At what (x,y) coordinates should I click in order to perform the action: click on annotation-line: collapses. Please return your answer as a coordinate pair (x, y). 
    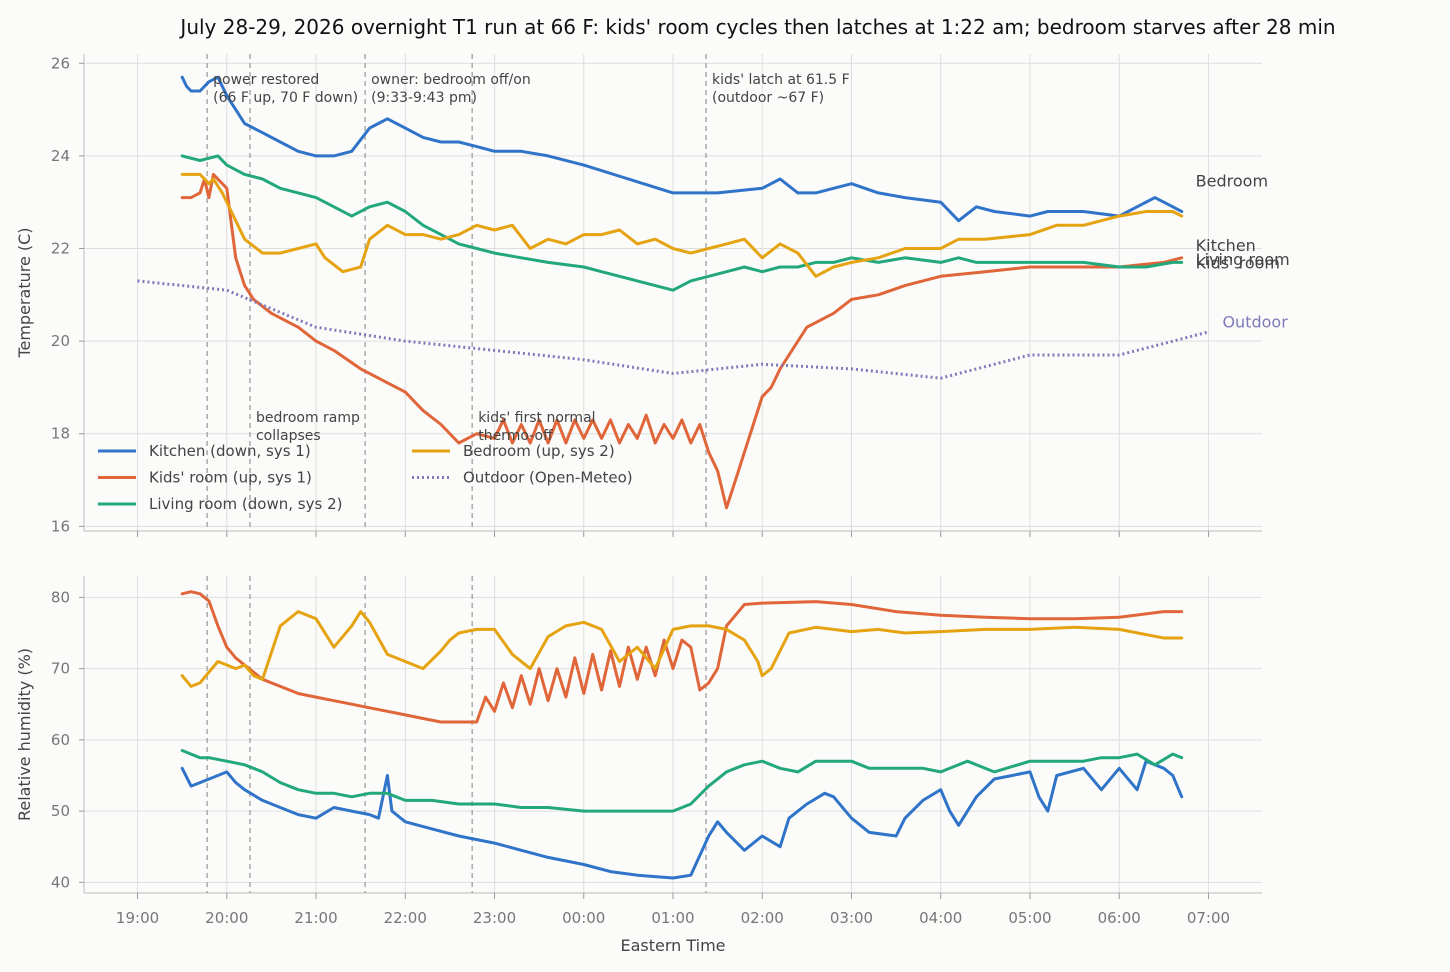
    Looking at the image, I should click on (288, 436).